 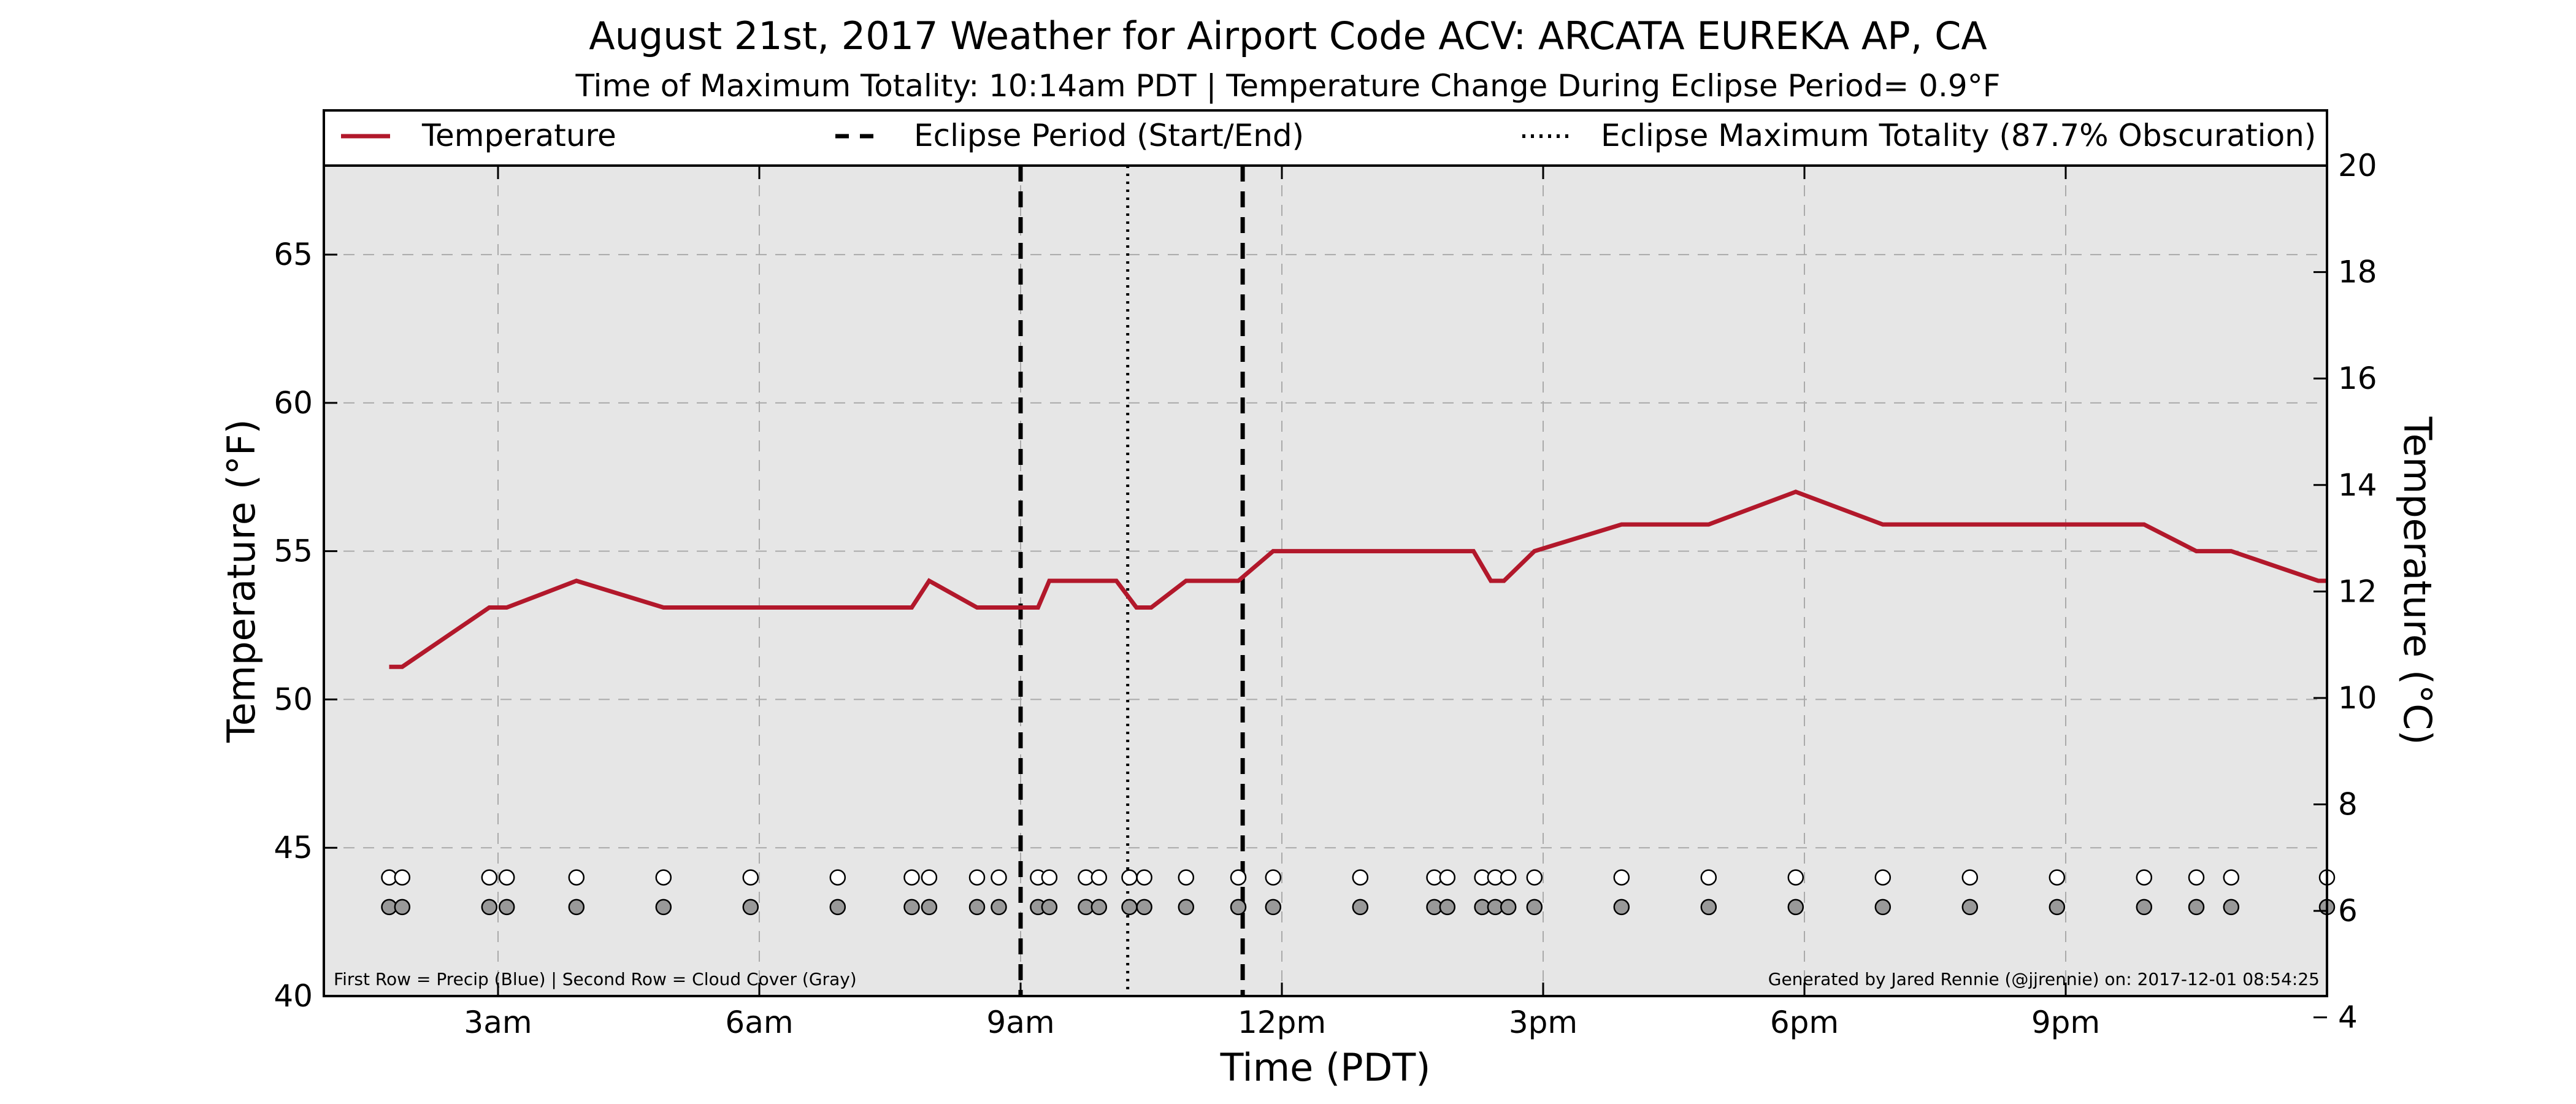 What do you see at coordinates (2348, 804) in the screenshot?
I see `y-right-tick-label: 8` at bounding box center [2348, 804].